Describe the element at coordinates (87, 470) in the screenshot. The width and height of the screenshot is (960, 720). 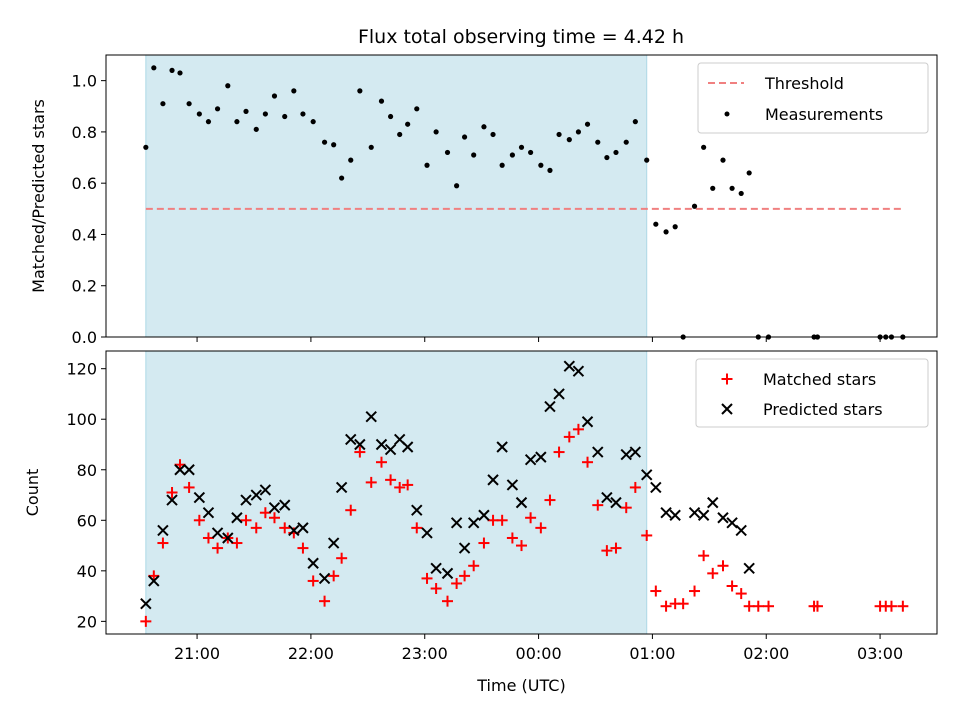
I see `y-tick-label: 80` at that location.